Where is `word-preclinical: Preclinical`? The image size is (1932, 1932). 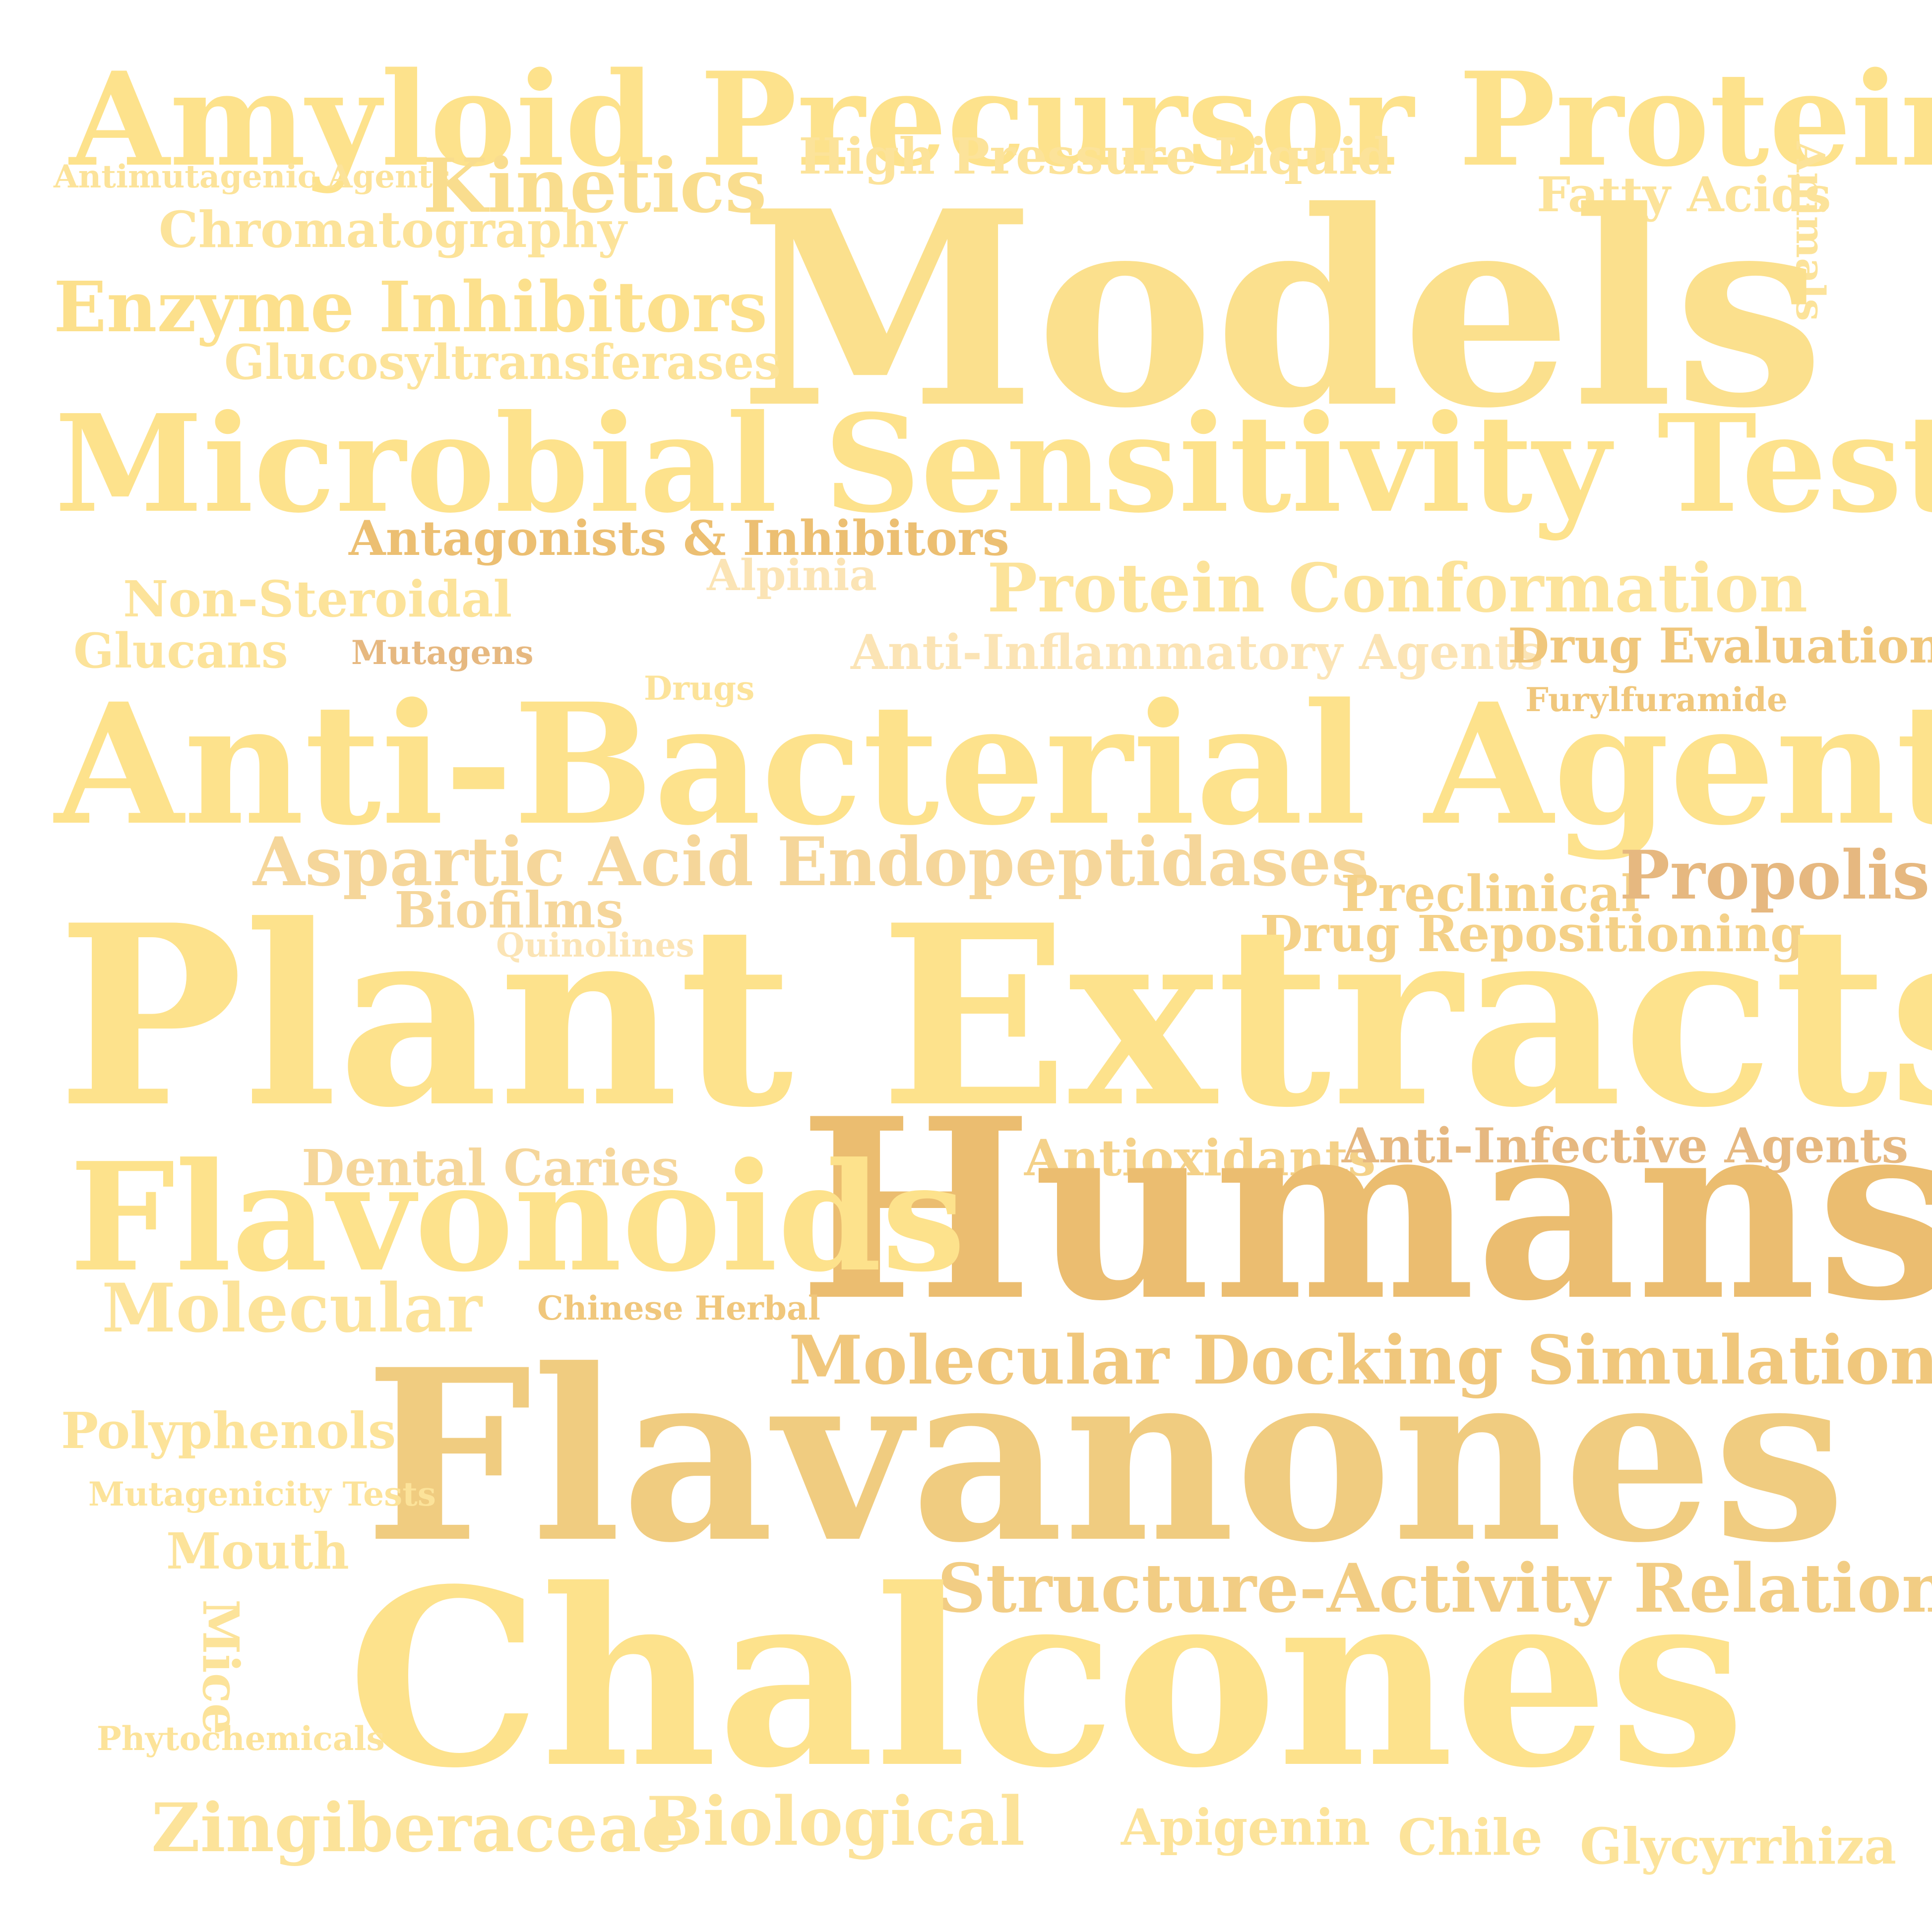 word-preclinical: Preclinical is located at coordinates (1490, 893).